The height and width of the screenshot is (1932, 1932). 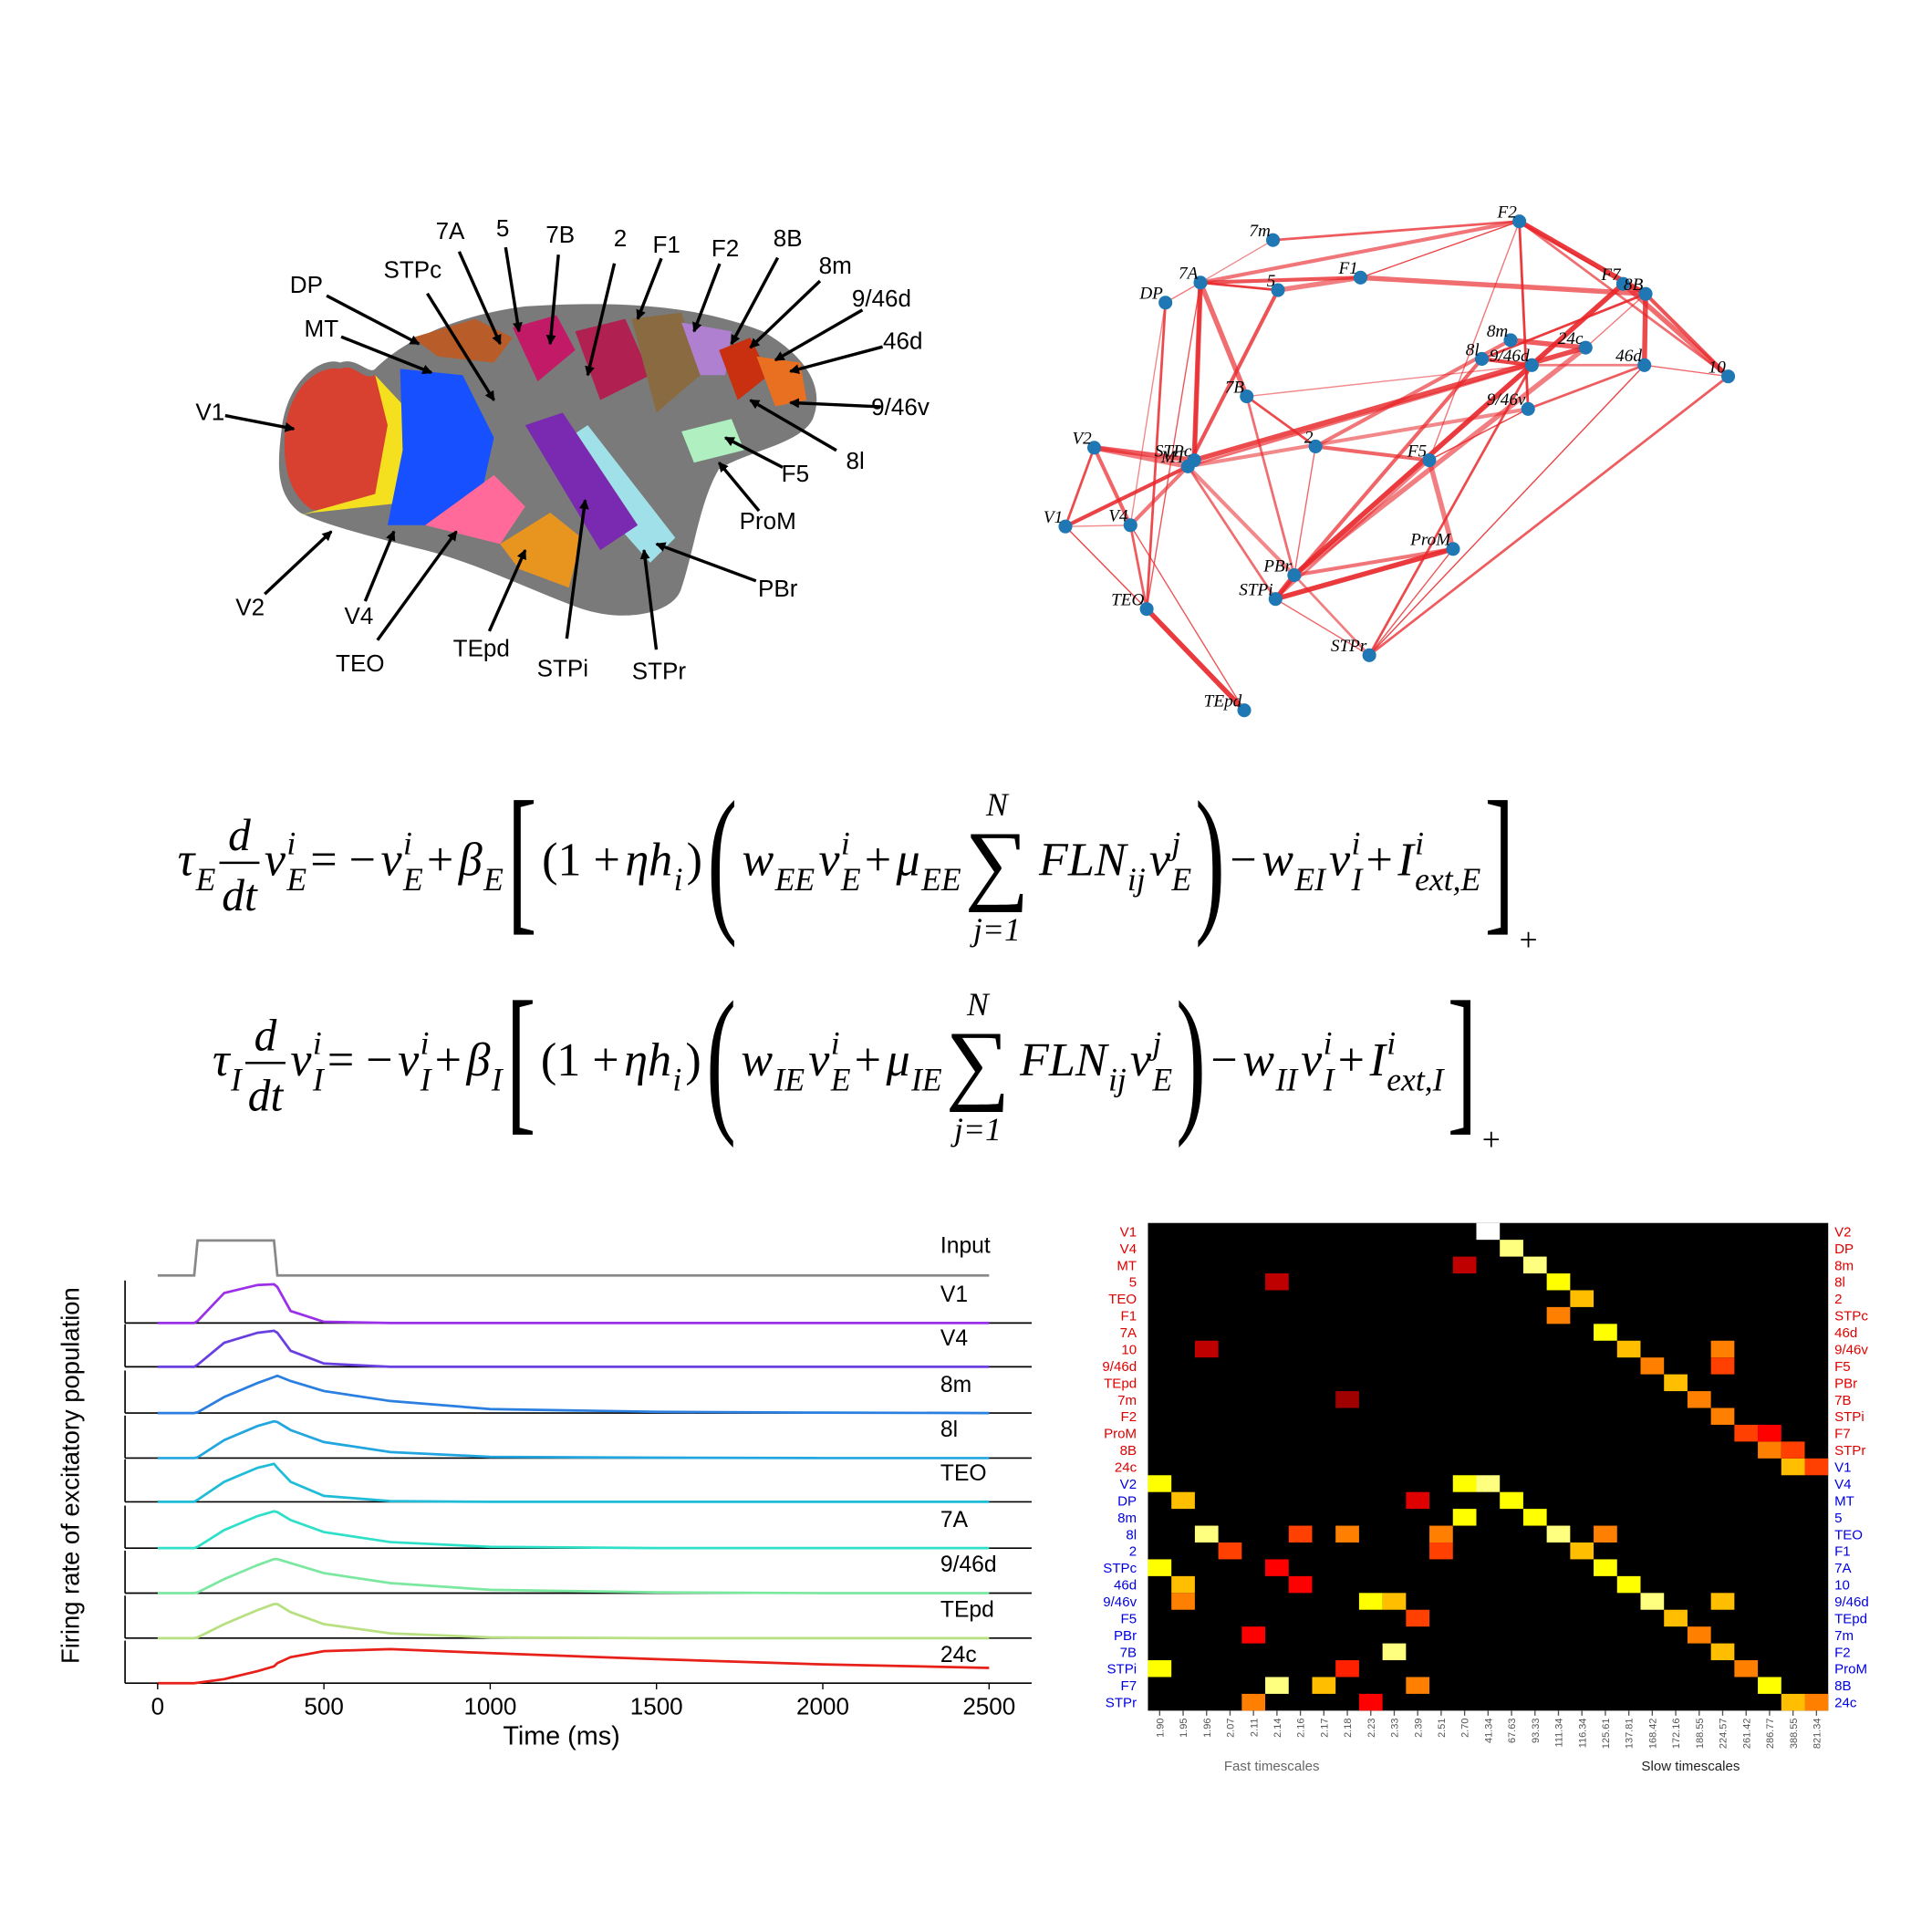 What do you see at coordinates (1122, 1299) in the screenshot?
I see `row-label: TEO` at bounding box center [1122, 1299].